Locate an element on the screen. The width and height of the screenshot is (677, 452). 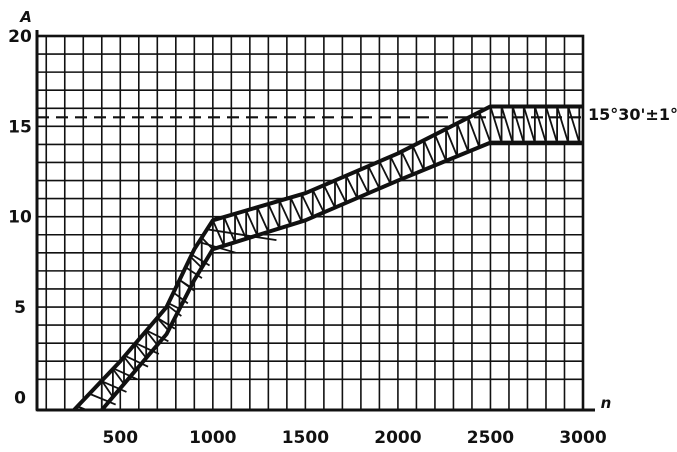
y-tick-label: 0 is located at coordinates (20, 398).